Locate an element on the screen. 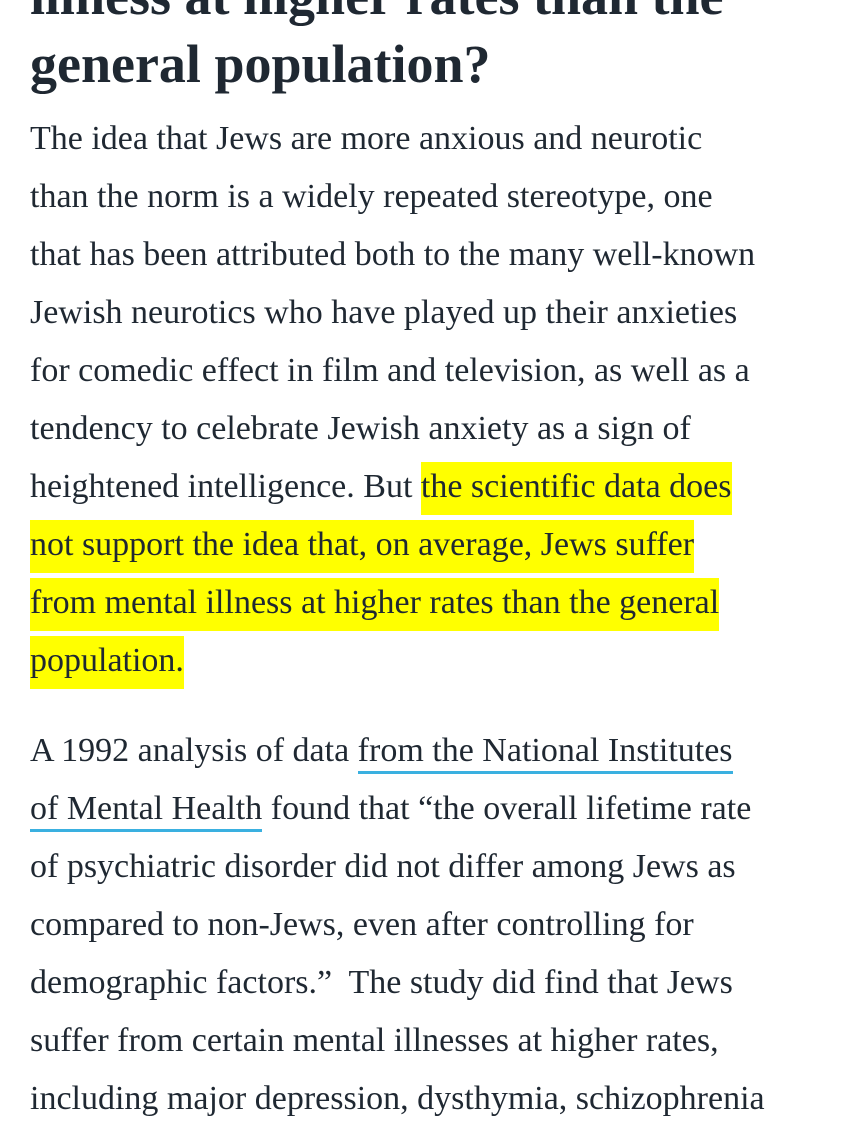 This screenshot has height=1144, width=860. text: heightened intelligence. But is located at coordinates (225, 486).